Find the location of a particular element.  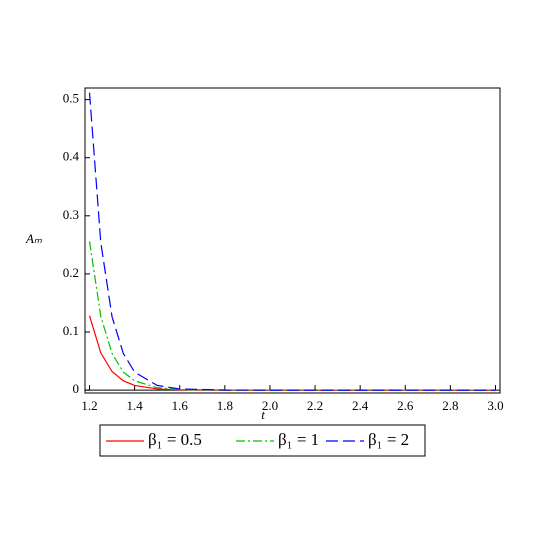

x-tick-label: 2.0 is located at coordinates (270, 405).